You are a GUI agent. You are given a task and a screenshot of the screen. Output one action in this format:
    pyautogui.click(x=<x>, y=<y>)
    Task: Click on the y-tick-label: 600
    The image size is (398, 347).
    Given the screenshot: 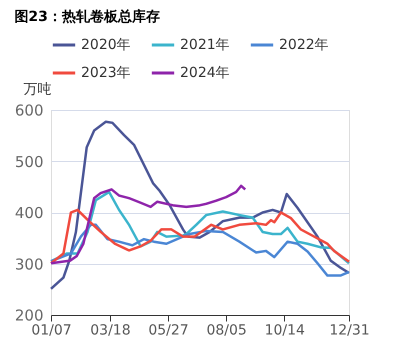 What is the action you would take?
    pyautogui.click(x=29, y=111)
    